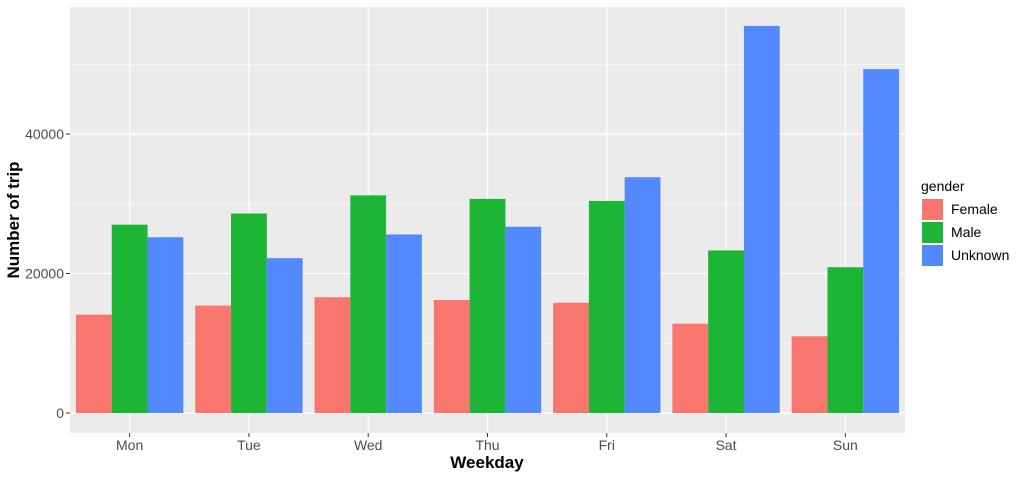 The width and height of the screenshot is (1024, 477). Describe the element at coordinates (966, 232) in the screenshot. I see `legend-label-male: Male` at that location.